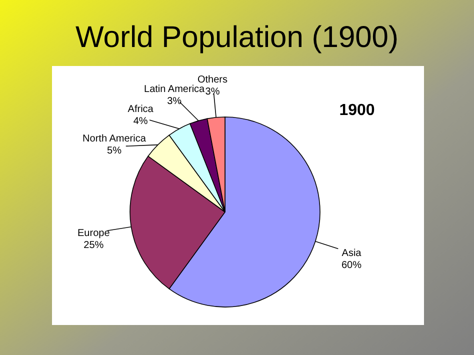 The image size is (474, 355). What do you see at coordinates (141, 110) in the screenshot?
I see `slice-label: Africa` at bounding box center [141, 110].